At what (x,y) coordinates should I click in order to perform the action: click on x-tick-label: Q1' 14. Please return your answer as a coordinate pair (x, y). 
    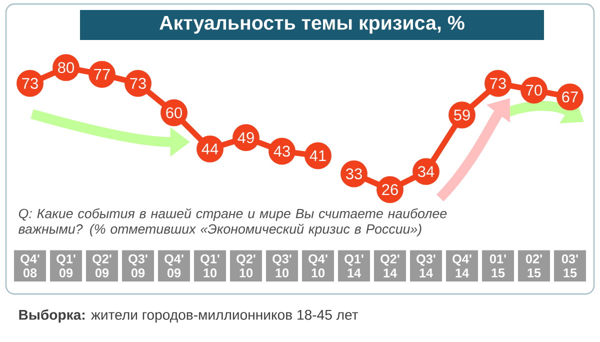
    Looking at the image, I should click on (354, 266).